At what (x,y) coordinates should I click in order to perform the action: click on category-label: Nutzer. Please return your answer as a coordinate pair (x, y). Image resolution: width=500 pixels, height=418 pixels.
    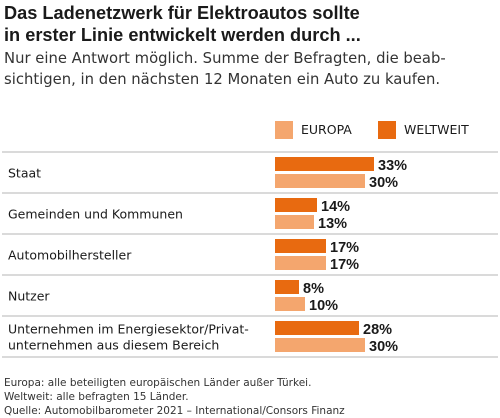
    Looking at the image, I should click on (29, 296).